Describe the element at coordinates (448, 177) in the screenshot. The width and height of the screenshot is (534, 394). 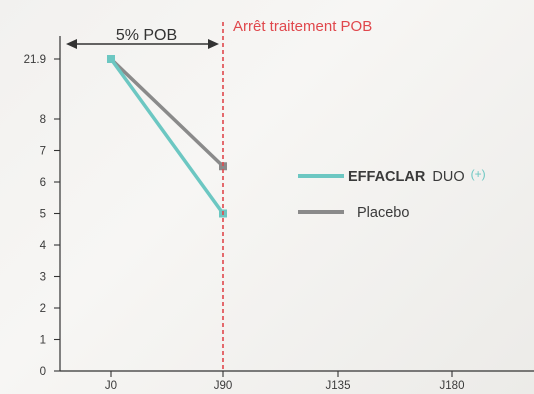
I see `legend-effaclar-light: DUO` at that location.